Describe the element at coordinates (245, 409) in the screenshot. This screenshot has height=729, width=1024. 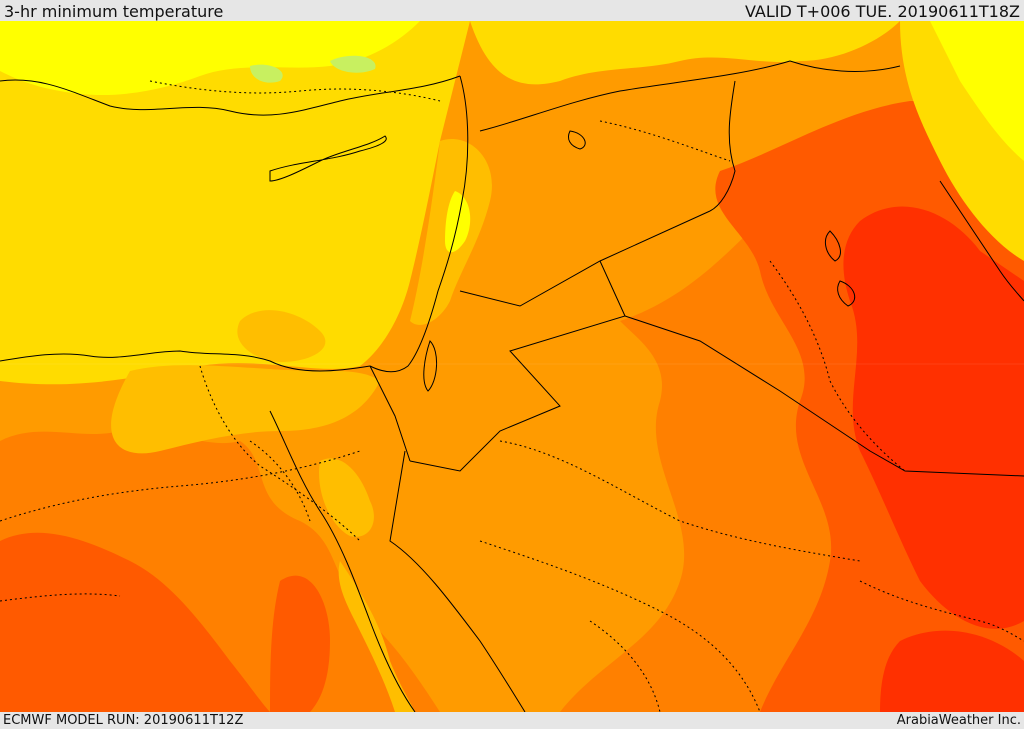
I see `field-light-orange-coast` at that location.